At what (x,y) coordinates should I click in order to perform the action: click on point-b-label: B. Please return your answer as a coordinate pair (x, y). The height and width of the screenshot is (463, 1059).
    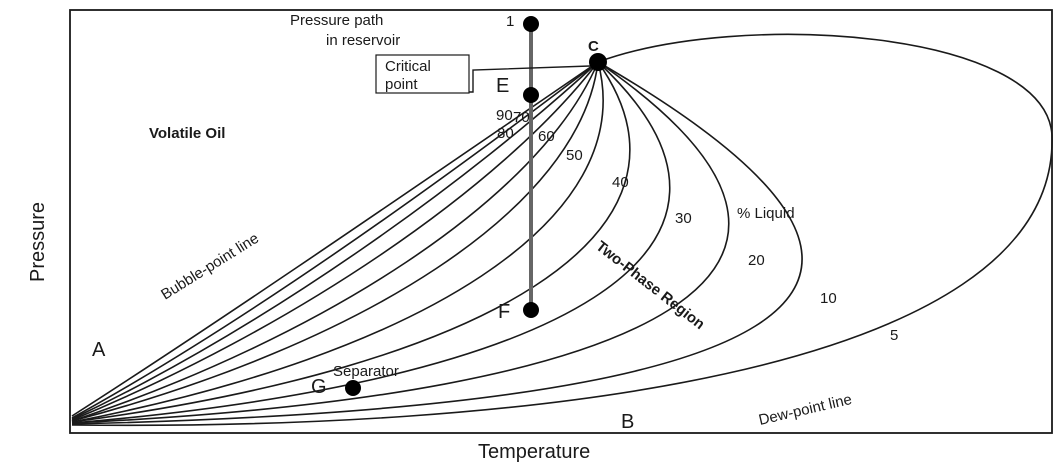
    Looking at the image, I should click on (627, 422).